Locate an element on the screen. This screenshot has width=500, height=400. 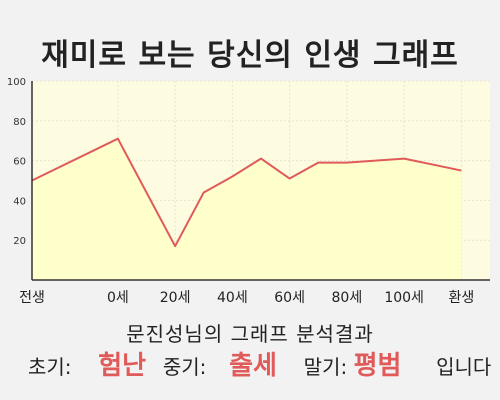
early-value: 험난 is located at coordinates (122, 366).